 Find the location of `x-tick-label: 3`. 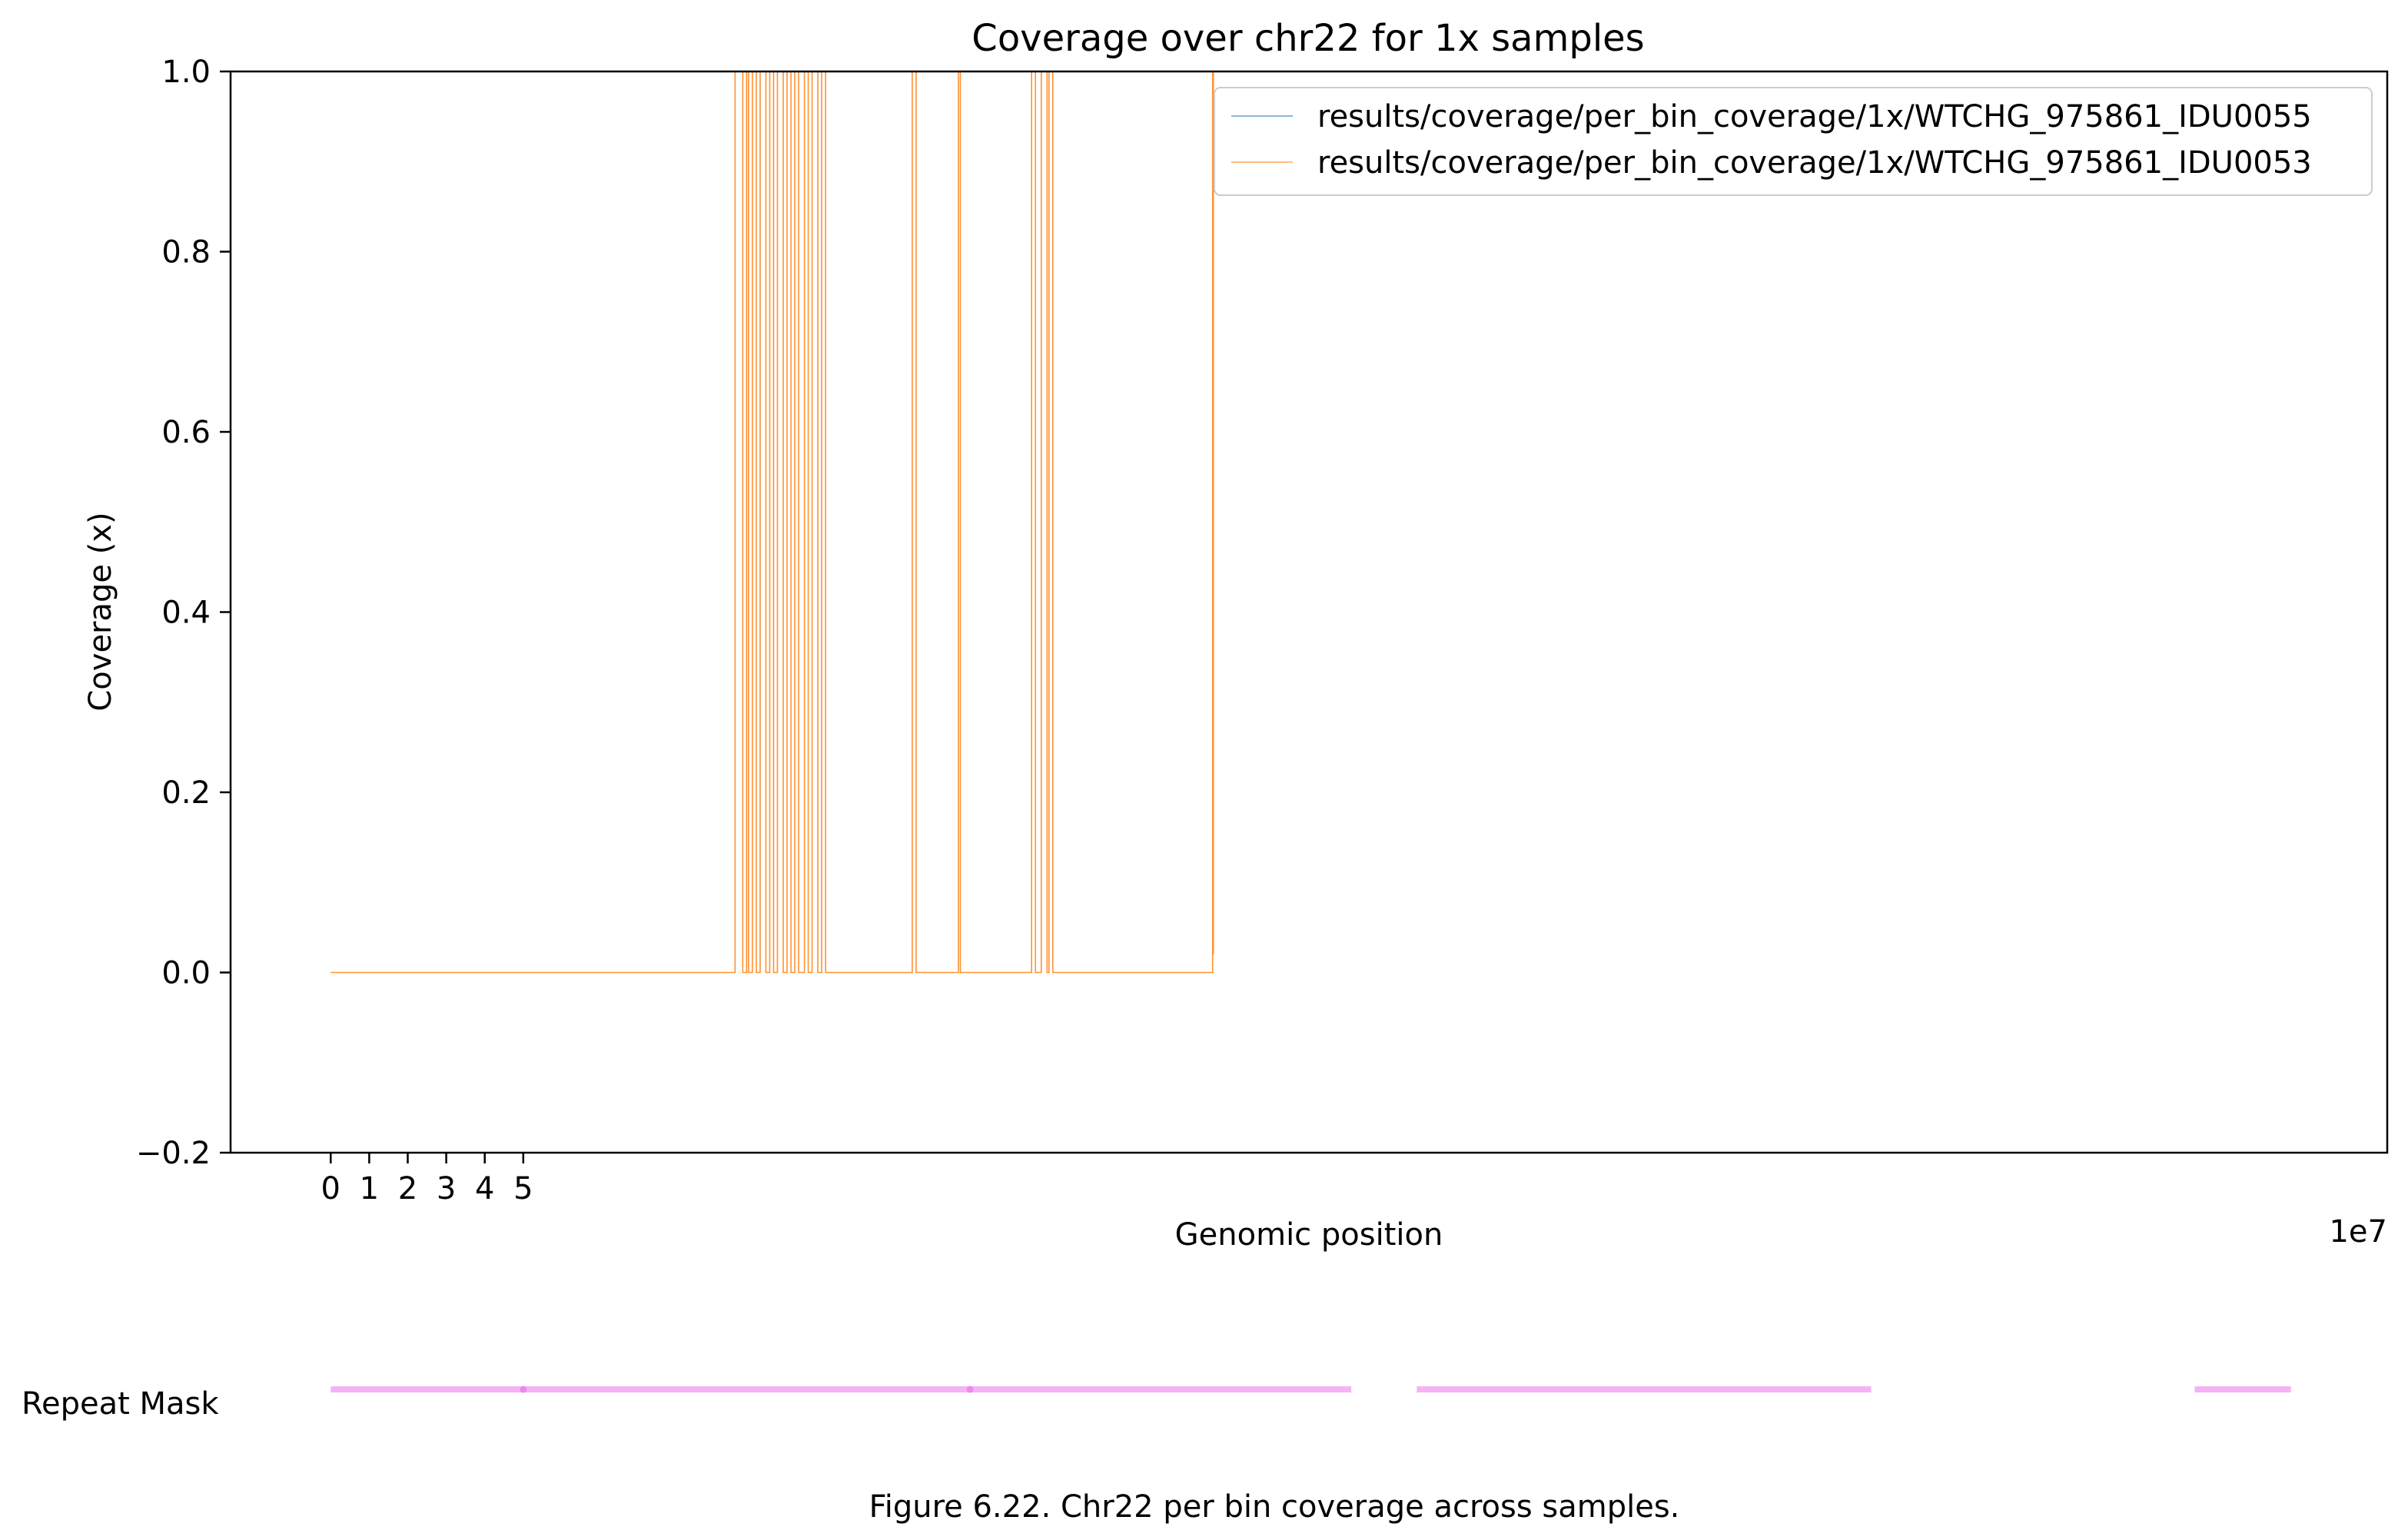

x-tick-label: 3 is located at coordinates (447, 1188).